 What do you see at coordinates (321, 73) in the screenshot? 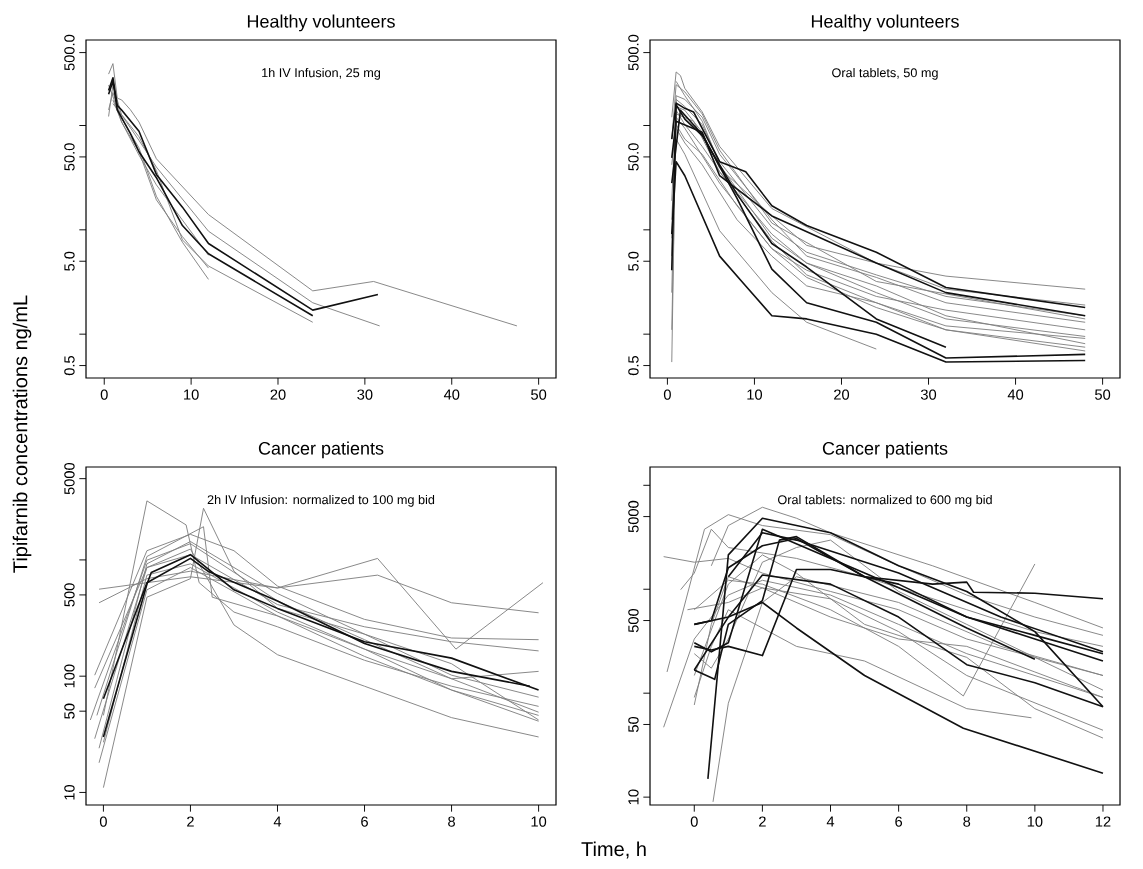
I see `annotation: 1h IV Infusion, 25 mg` at bounding box center [321, 73].